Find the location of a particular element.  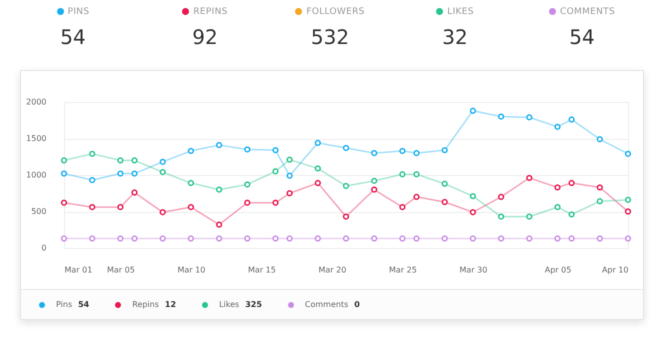

y-tick-label: 1500 is located at coordinates (36, 138).